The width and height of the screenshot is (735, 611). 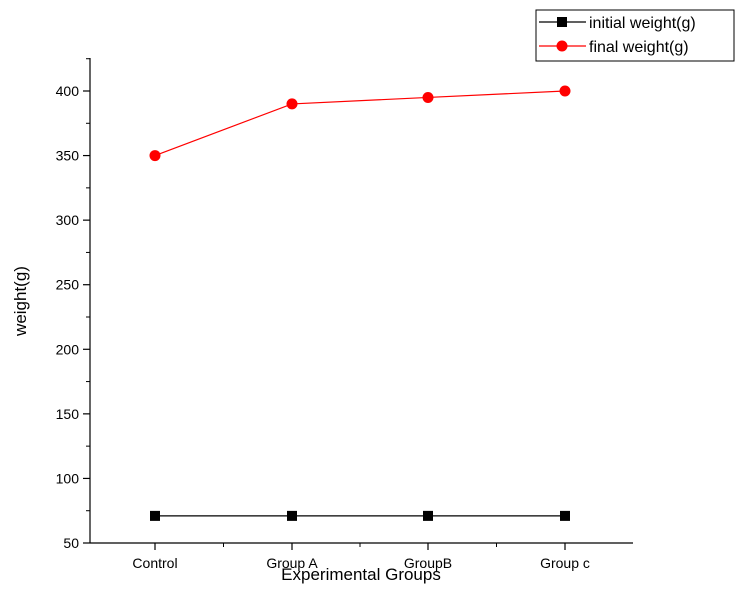 I want to click on y-axis-title: weight(g), so click(x=20, y=301).